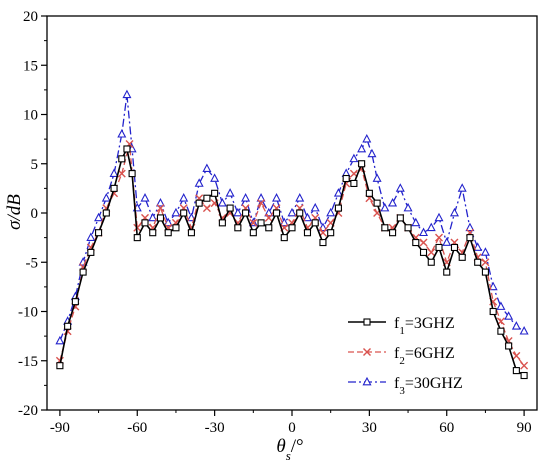 The width and height of the screenshot is (550, 462). What do you see at coordinates (28, 411) in the screenshot?
I see `y-tick-label: -20` at bounding box center [28, 411].